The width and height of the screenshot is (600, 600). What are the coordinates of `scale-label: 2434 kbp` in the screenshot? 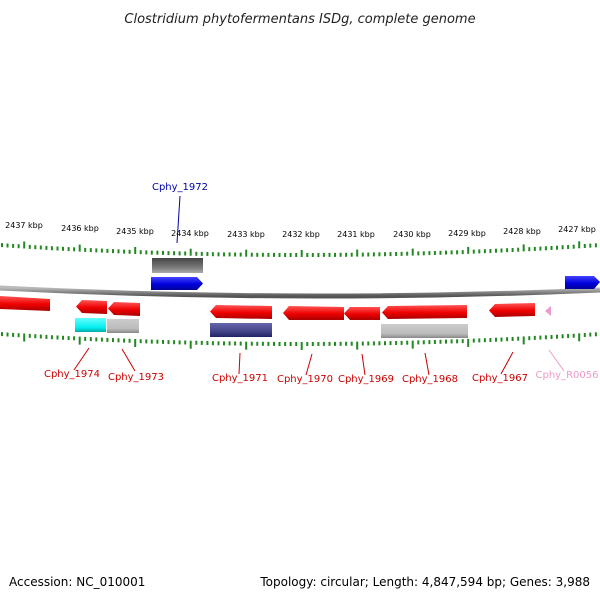 It's located at (190, 233).